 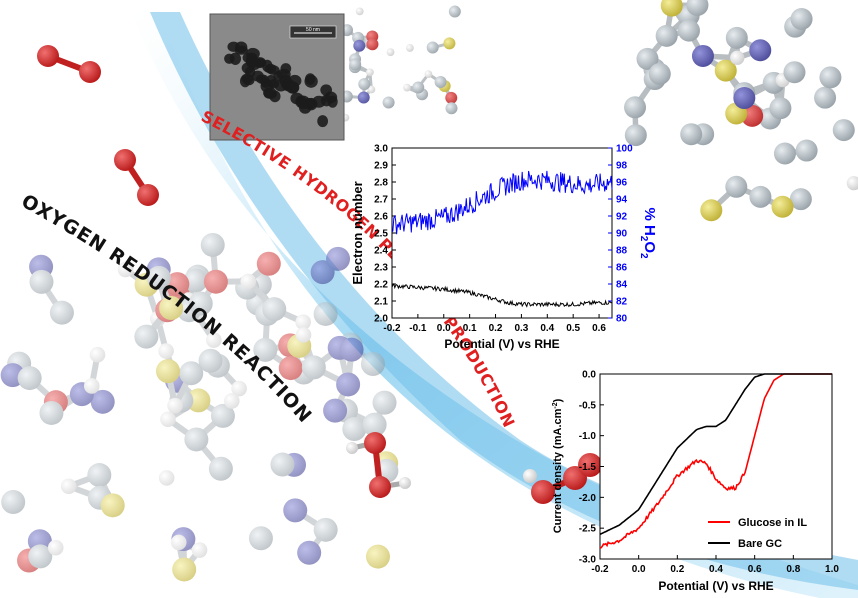 What do you see at coordinates (400, 63) in the screenshot?
I see `molecule-small-top` at bounding box center [400, 63].